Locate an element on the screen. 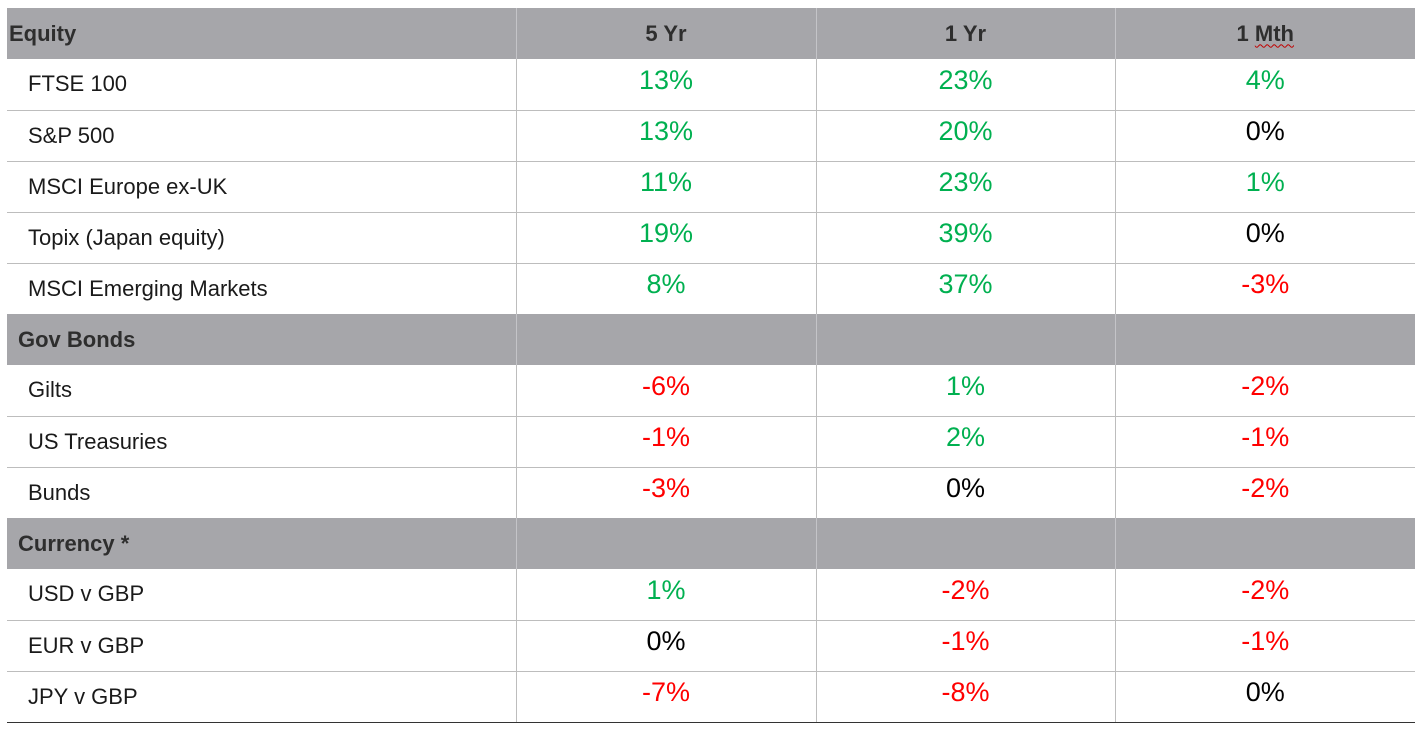  value-1yr: -8% is located at coordinates (965, 696).